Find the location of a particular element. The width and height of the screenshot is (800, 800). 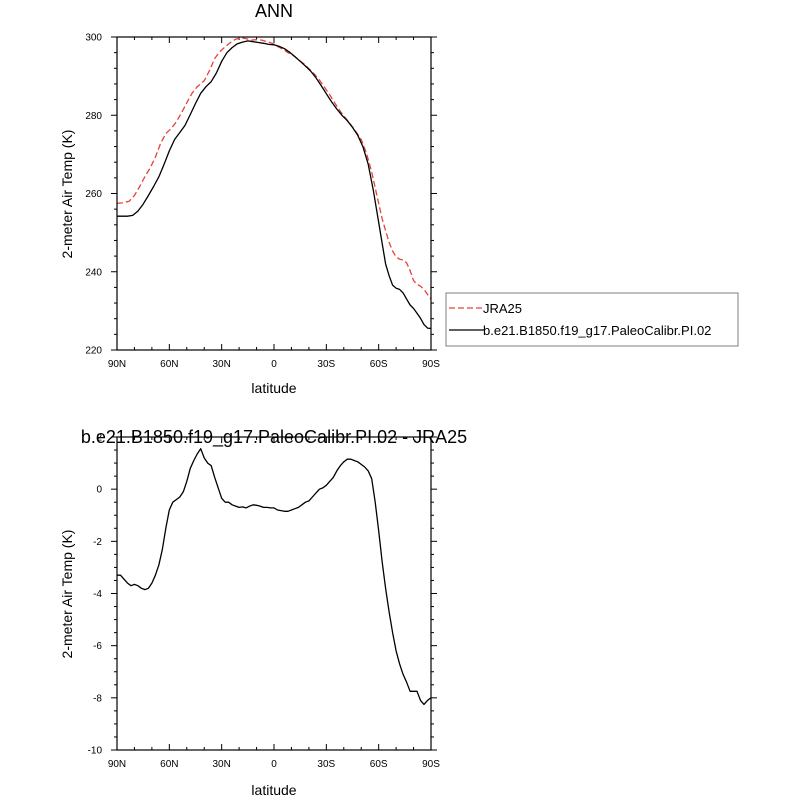

top-panel-x-tick-label: 0 is located at coordinates (274, 364).